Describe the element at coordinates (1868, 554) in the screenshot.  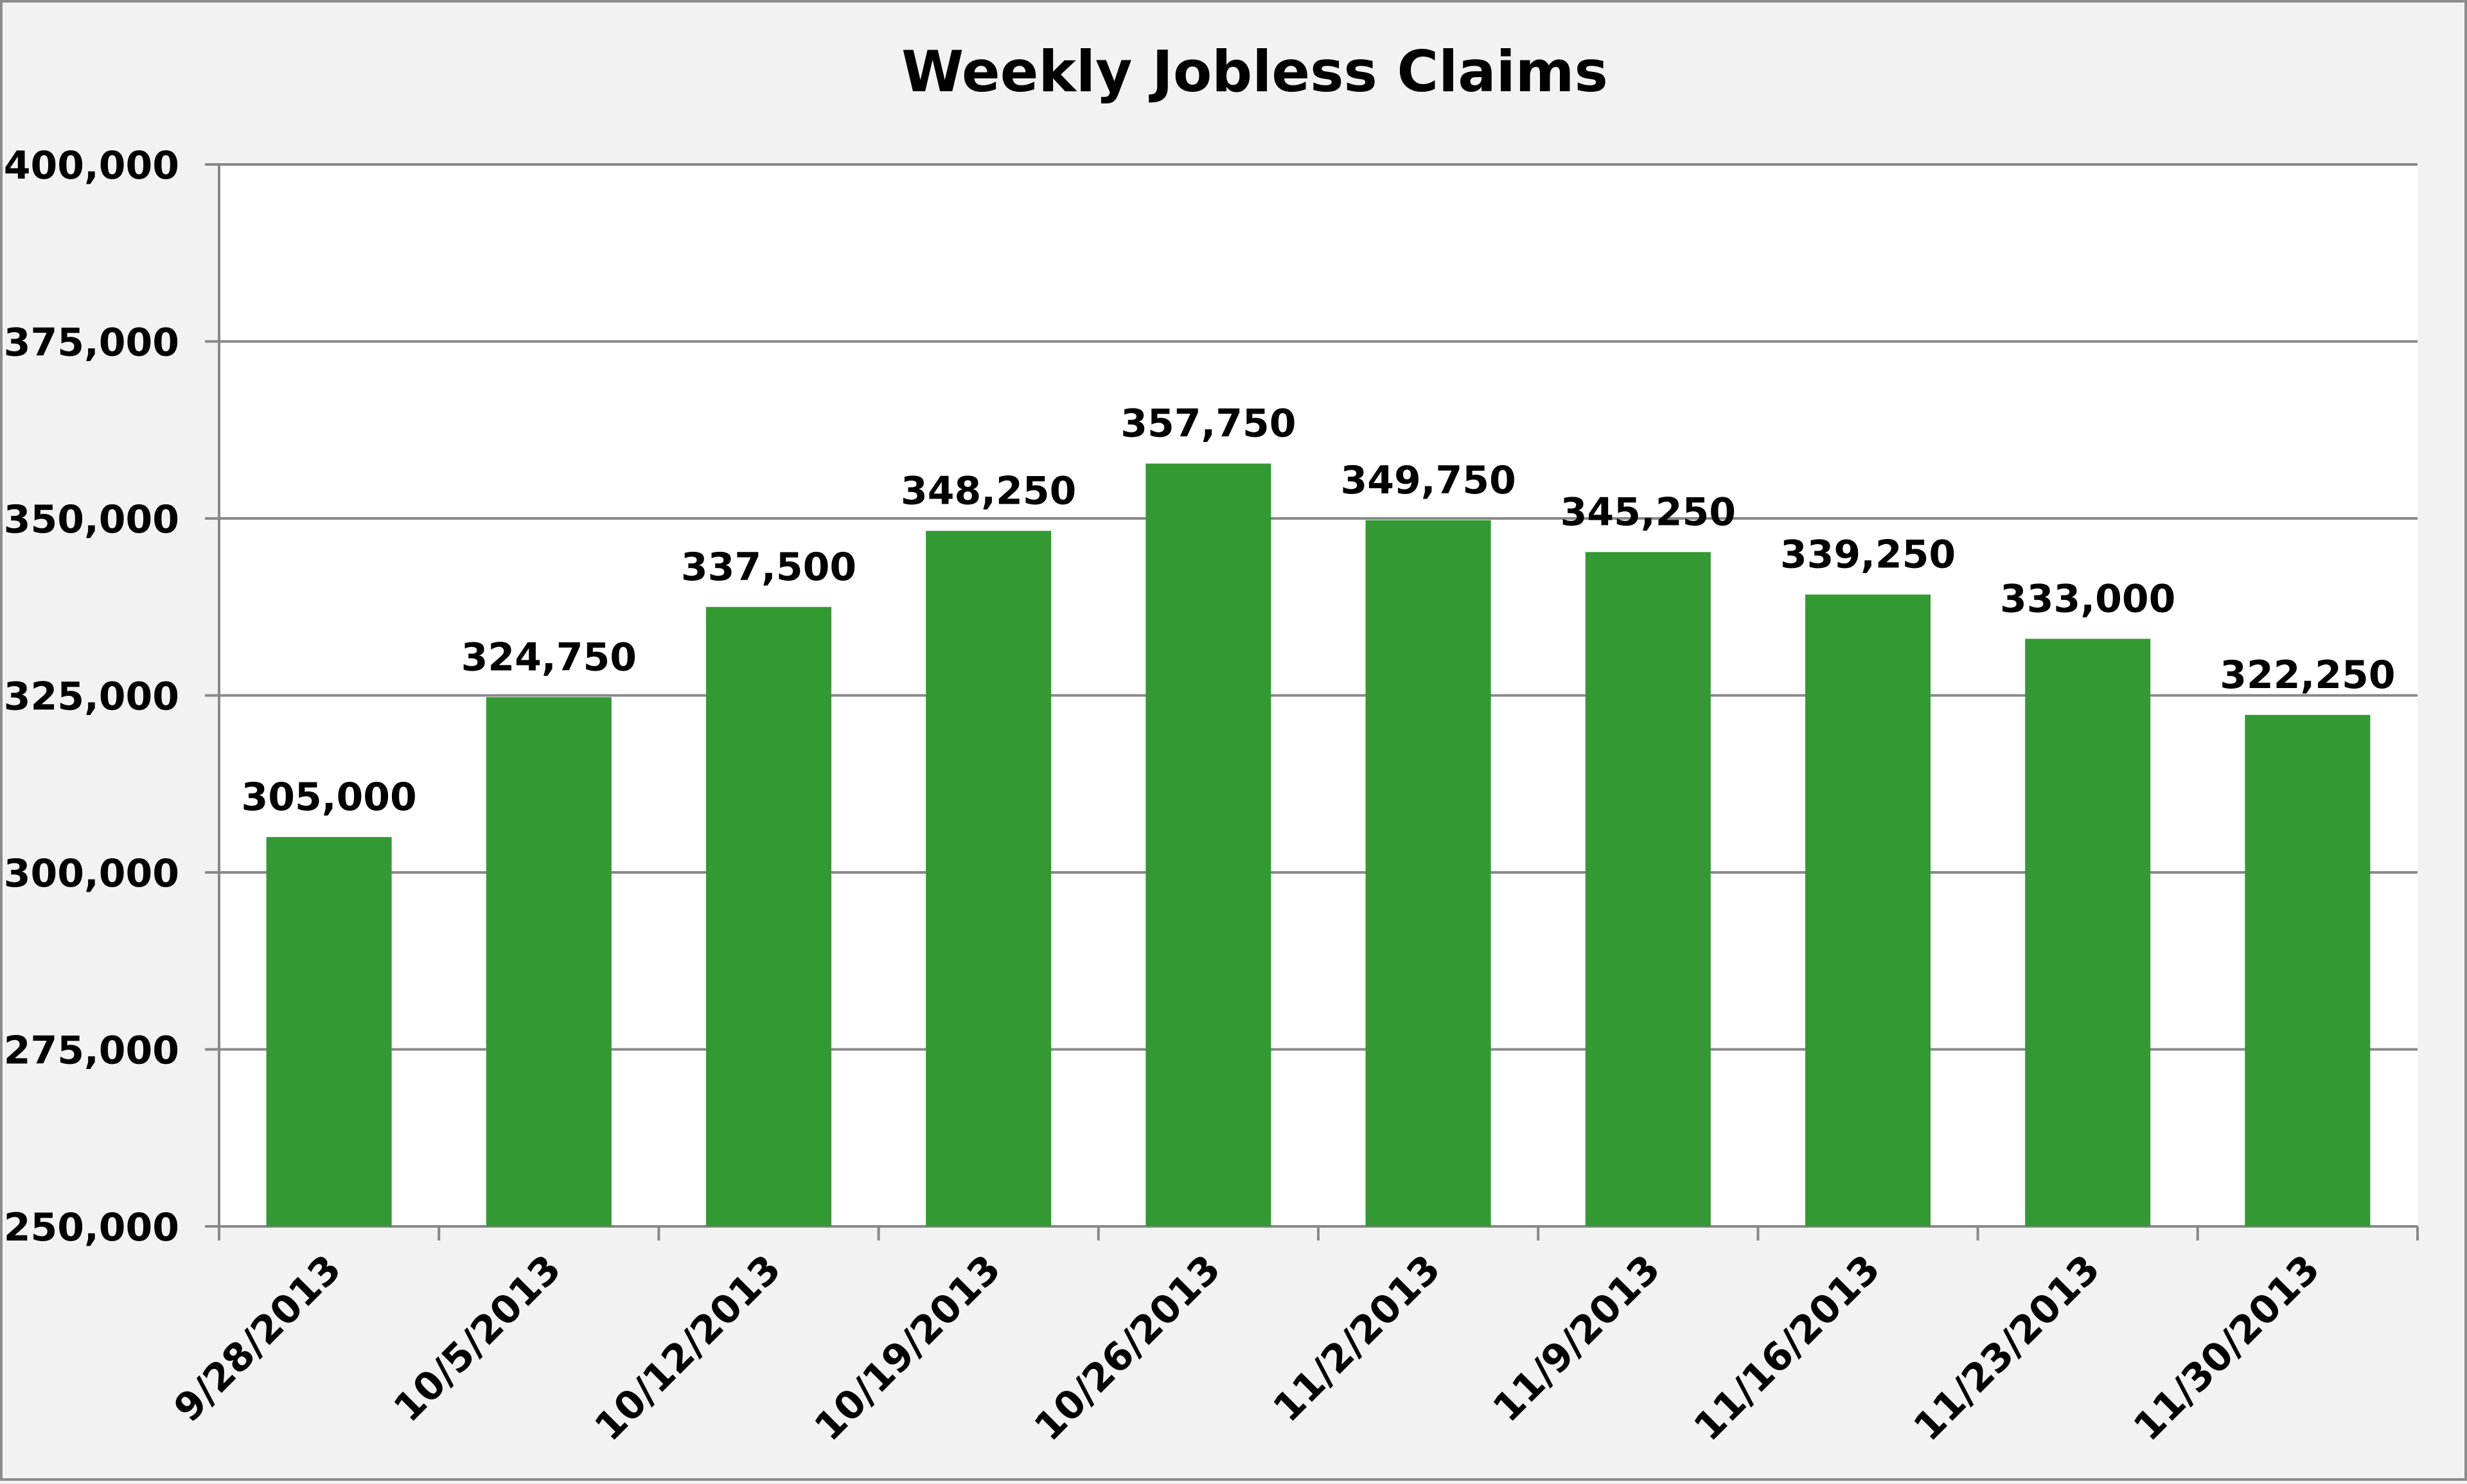
I see `data-label: 339,250` at that location.